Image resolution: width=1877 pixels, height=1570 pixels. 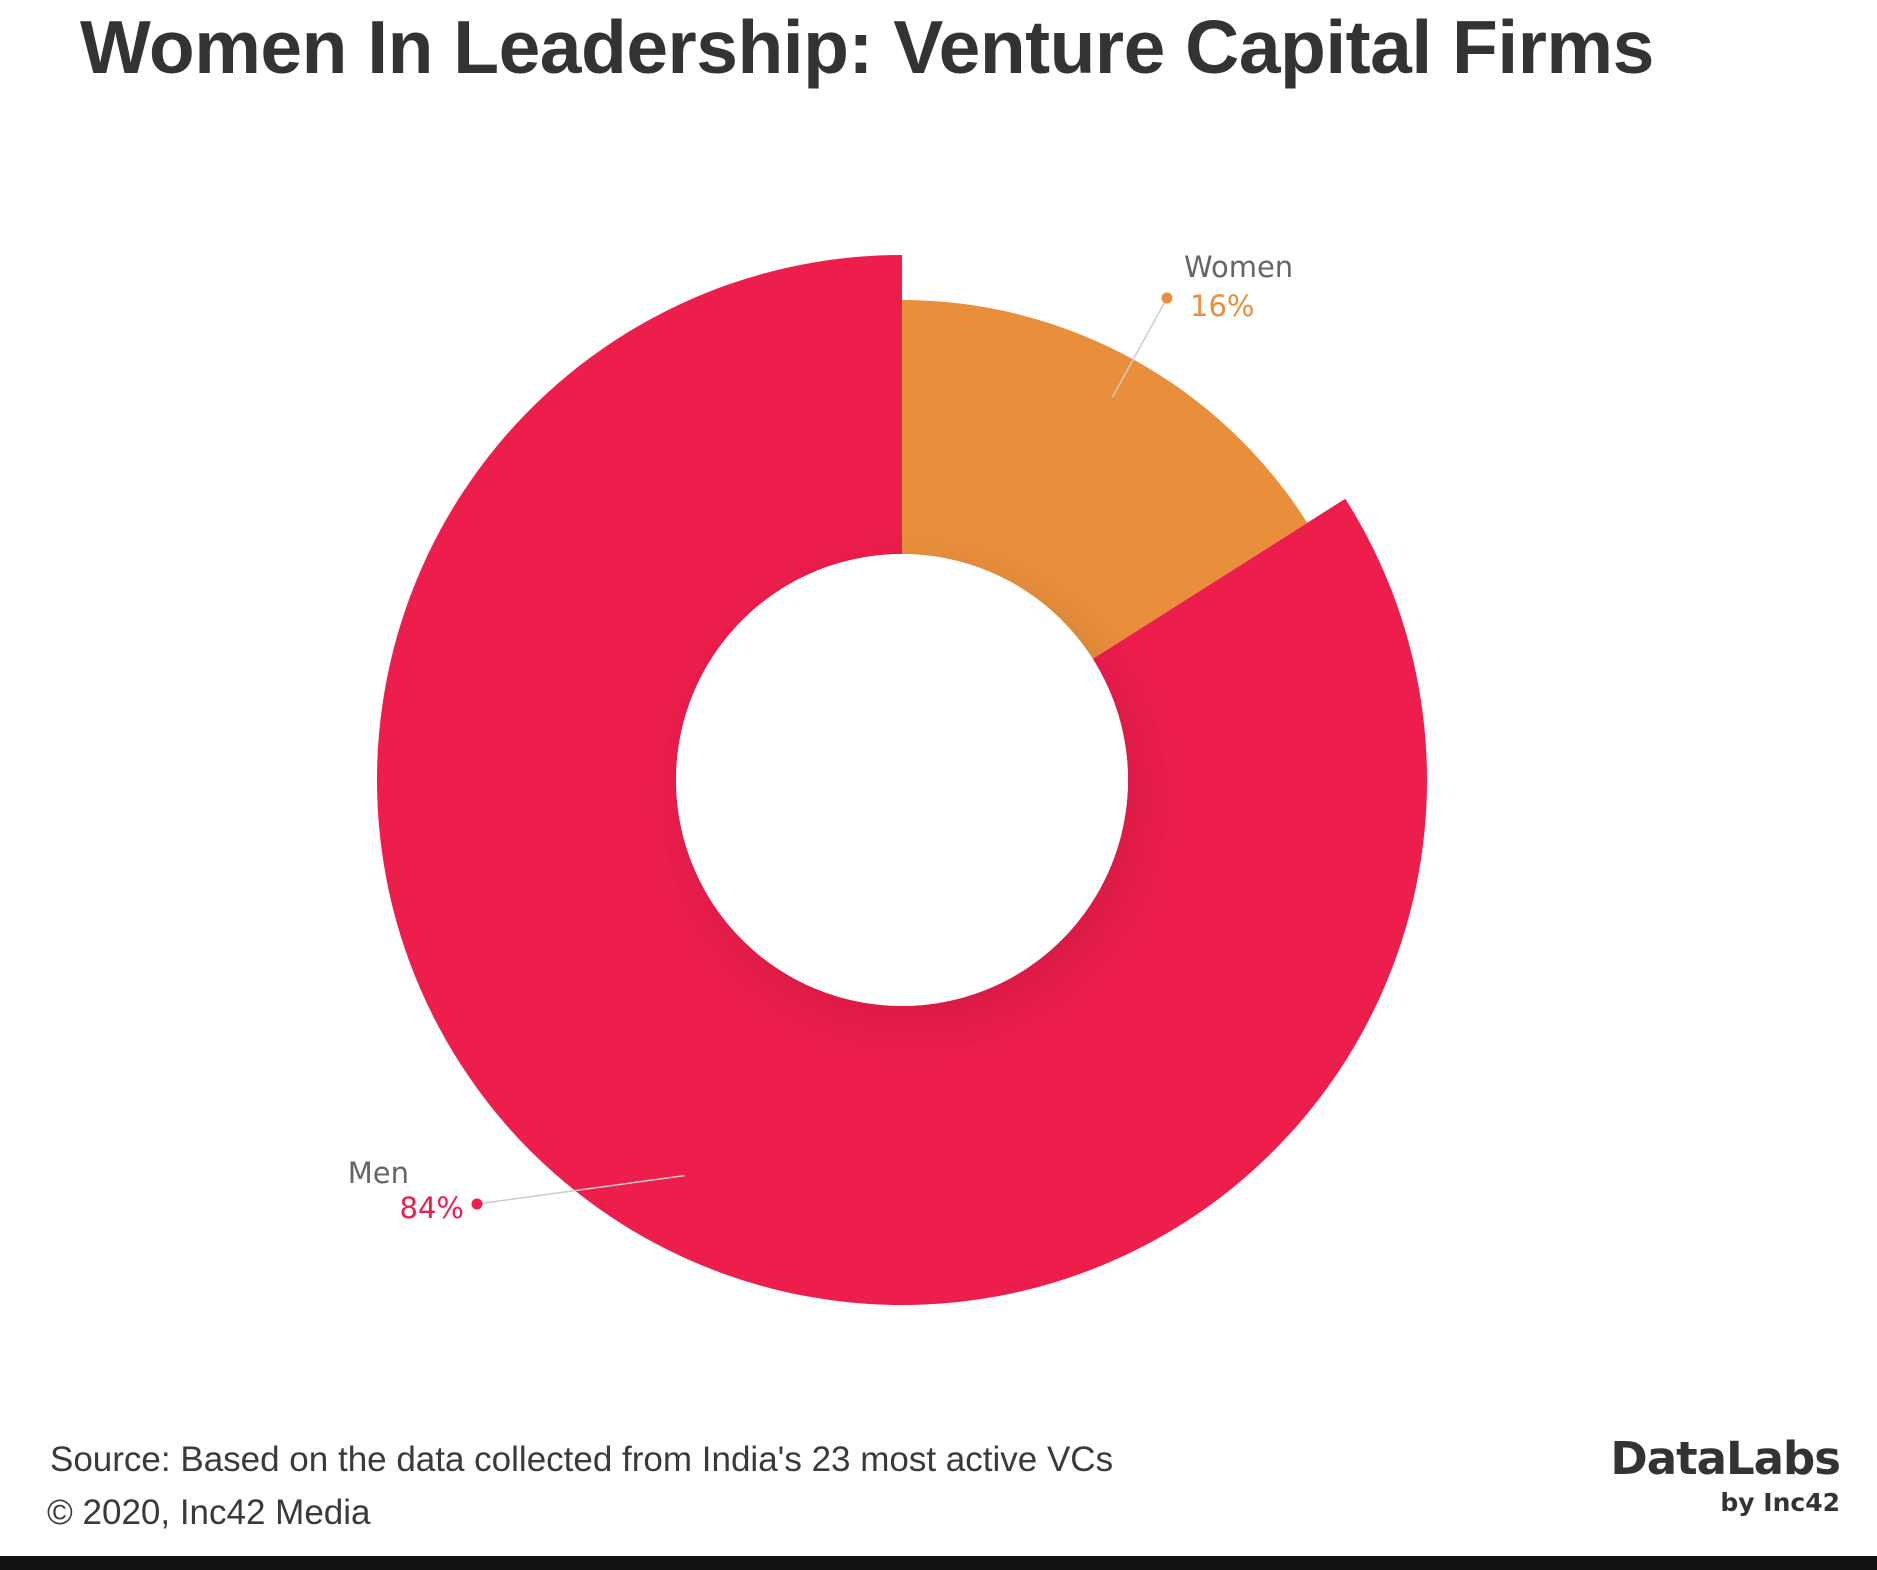 I want to click on slice-value-men: 84%, so click(x=432, y=1208).